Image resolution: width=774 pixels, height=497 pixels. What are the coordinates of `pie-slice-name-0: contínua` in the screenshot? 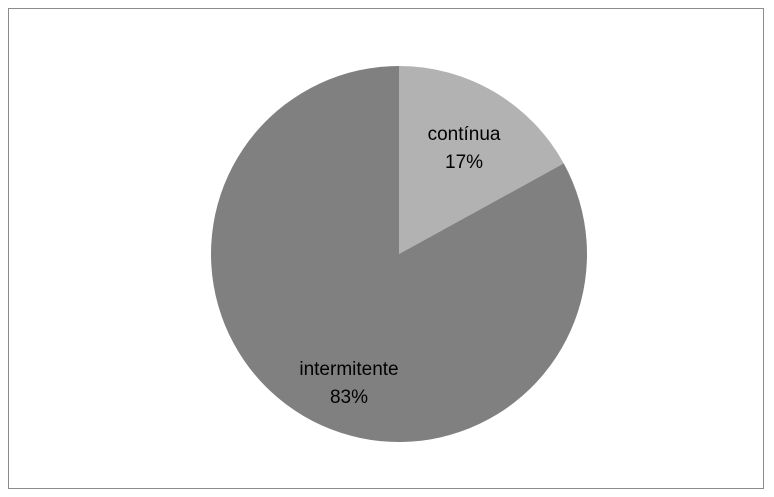 It's located at (464, 134).